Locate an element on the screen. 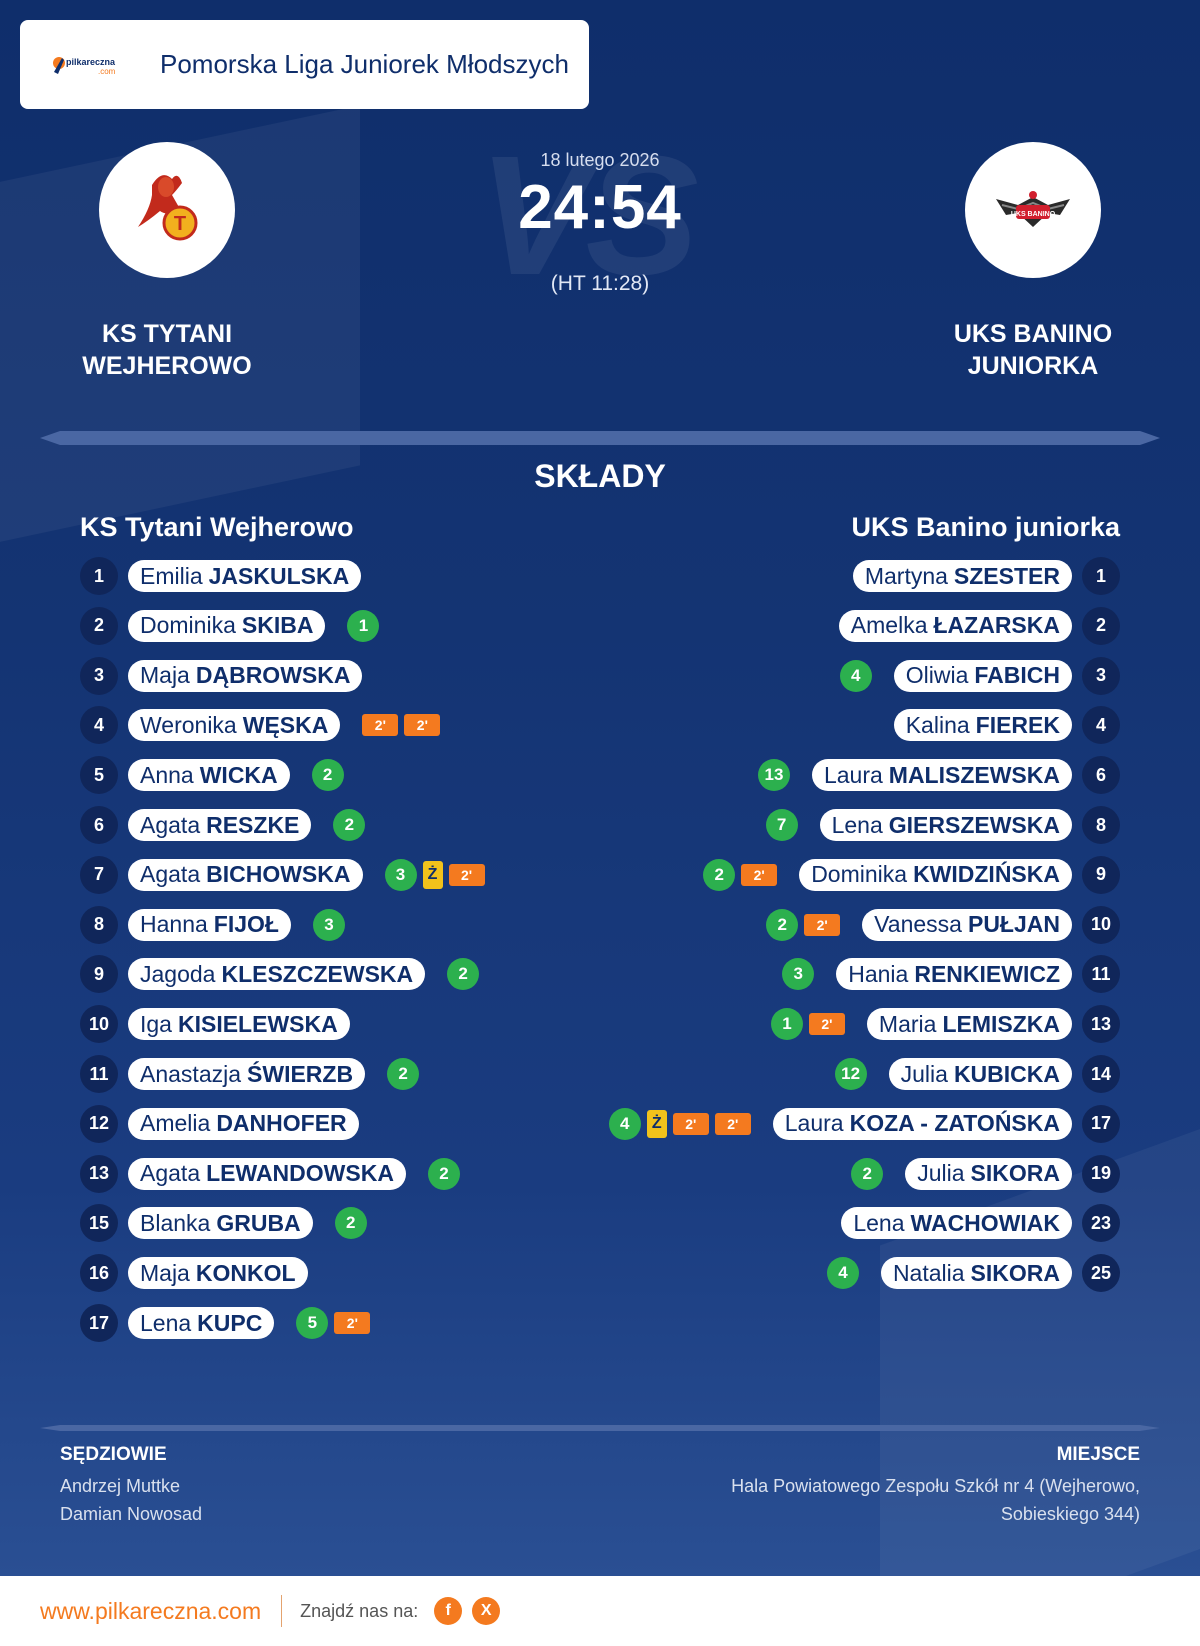 The width and height of the screenshot is (1200, 1646). goals-badge: 1 is located at coordinates (363, 625).